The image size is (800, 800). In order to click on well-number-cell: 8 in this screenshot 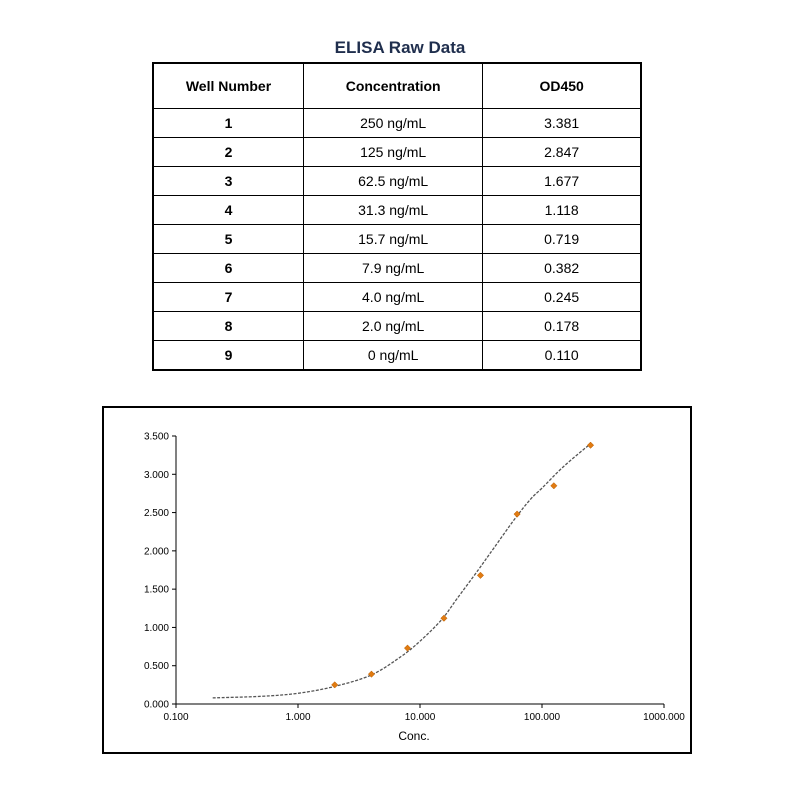, I will do `click(228, 326)`.